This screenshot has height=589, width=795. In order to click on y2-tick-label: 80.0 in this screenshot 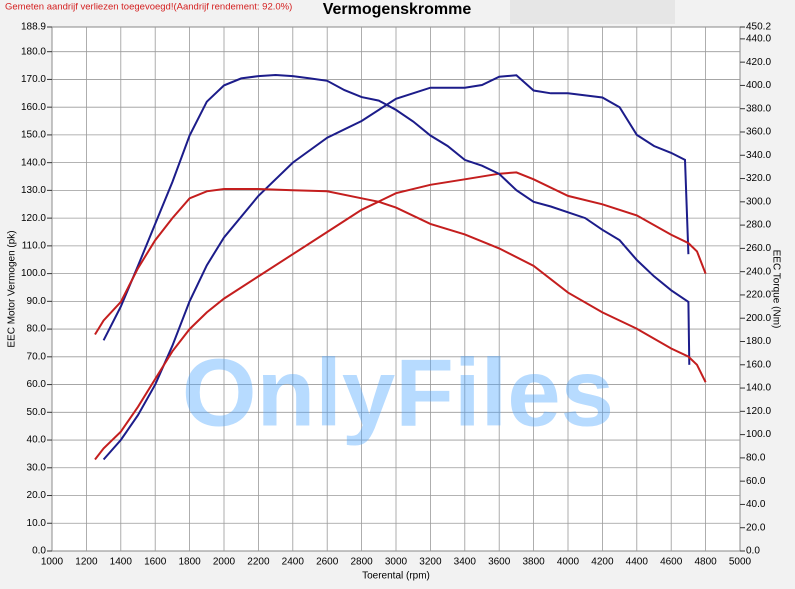, I will do `click(756, 458)`.